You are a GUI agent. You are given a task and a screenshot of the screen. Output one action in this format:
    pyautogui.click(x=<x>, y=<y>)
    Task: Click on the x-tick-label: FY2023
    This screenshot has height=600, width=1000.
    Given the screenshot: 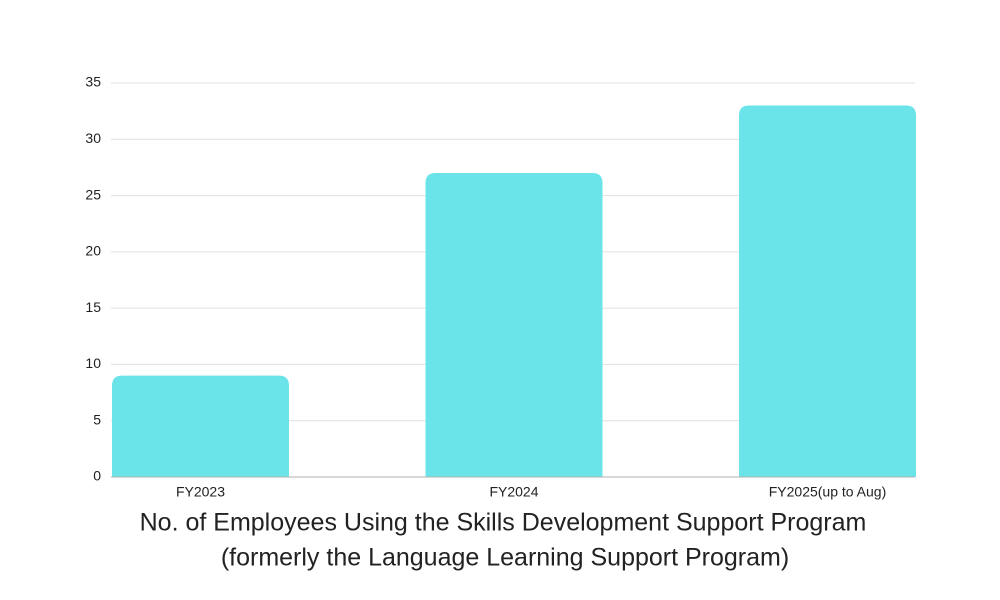 What is the action you would take?
    pyautogui.click(x=200, y=492)
    